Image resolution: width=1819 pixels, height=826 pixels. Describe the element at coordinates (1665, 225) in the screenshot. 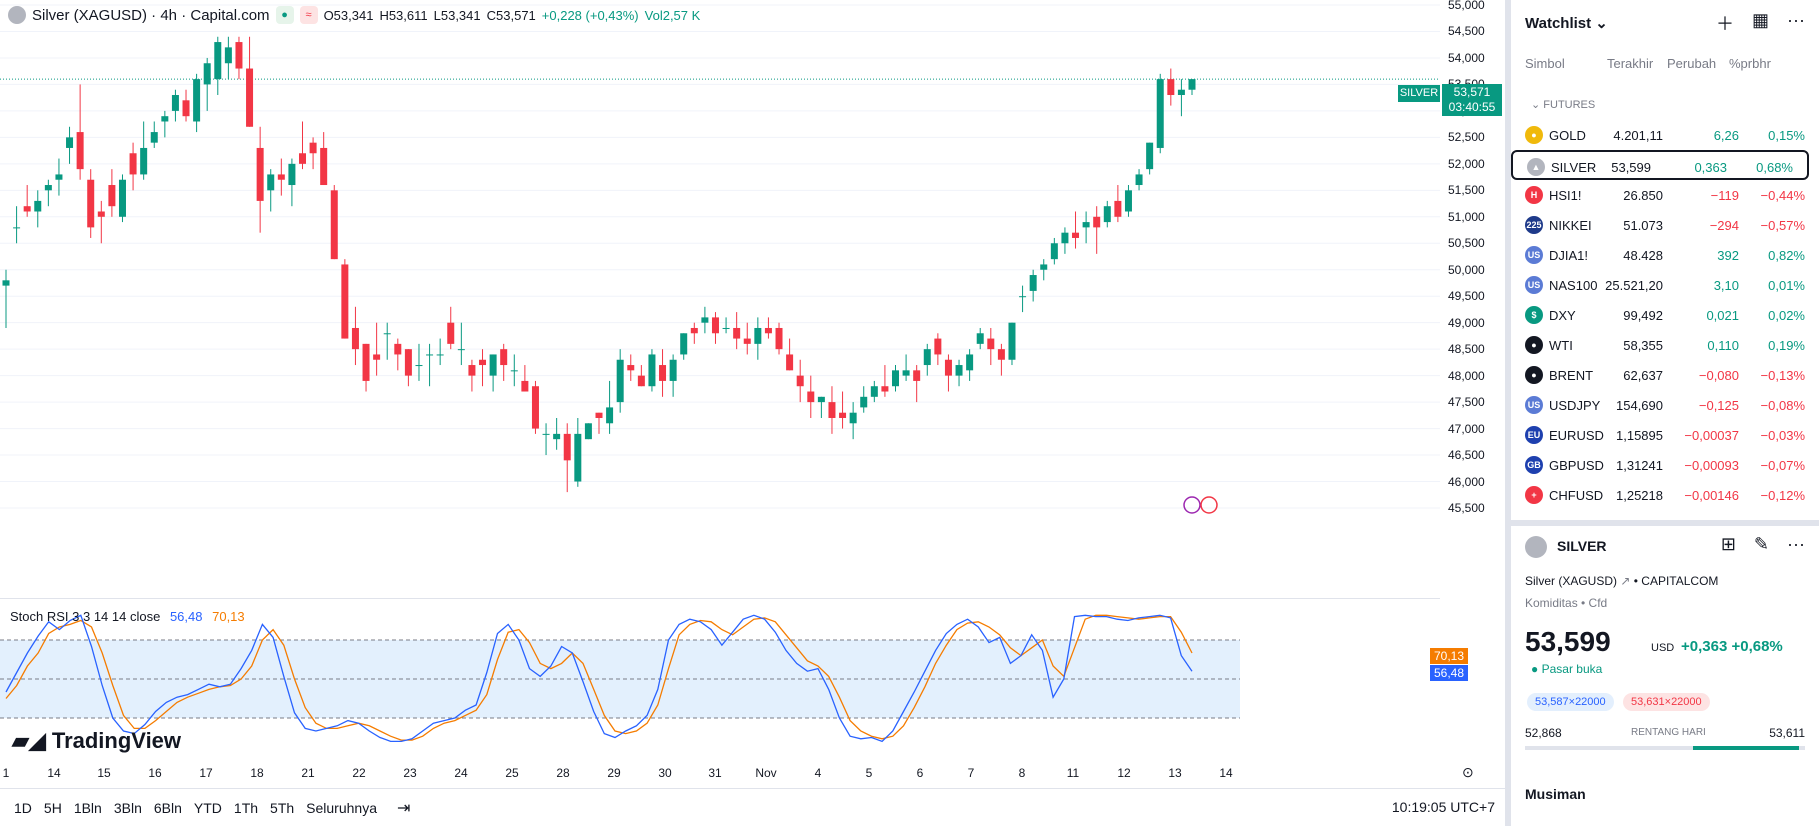

I see `watchlist-row-nikkei: 225 NIKKEI 51.073 −294 −0,57%` at that location.